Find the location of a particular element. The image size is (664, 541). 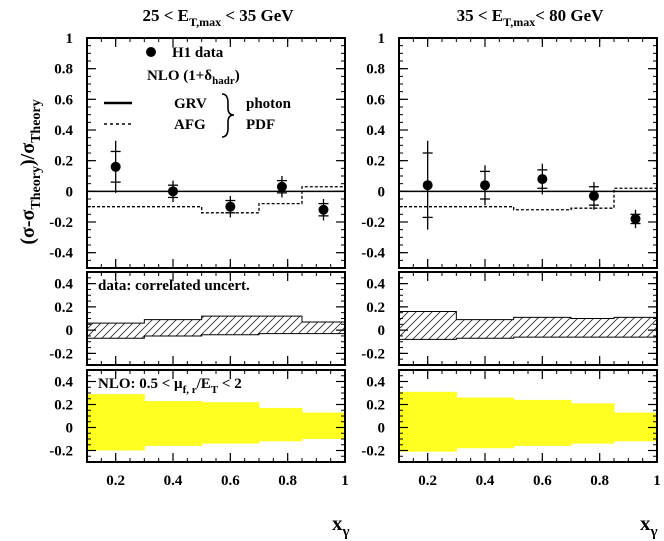

x-axis-title-right: xγ is located at coordinates (649, 525).